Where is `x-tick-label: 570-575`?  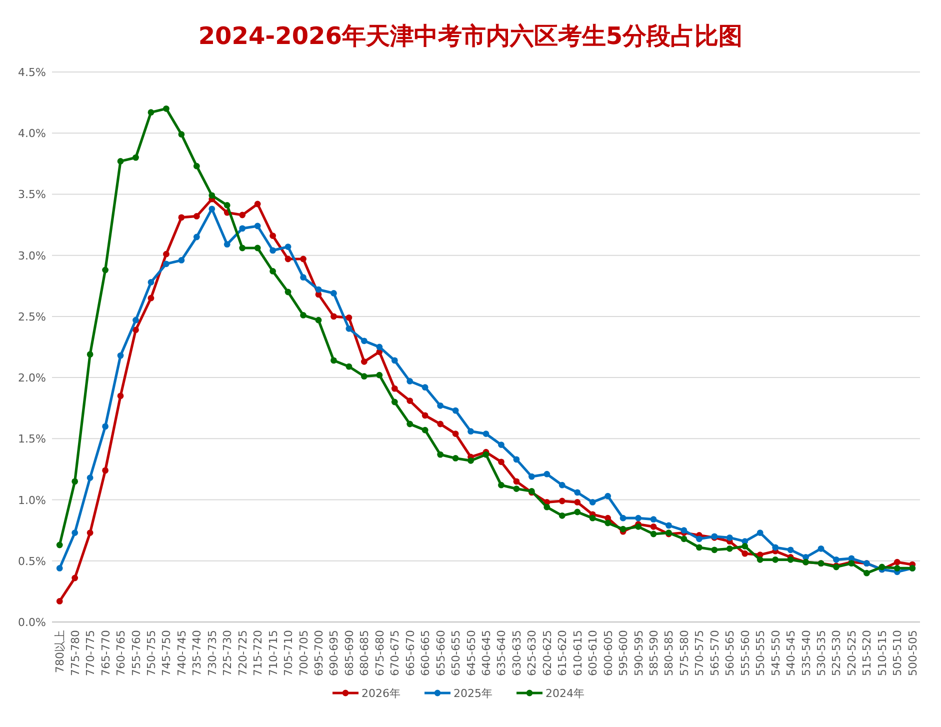
x-tick-label: 570-575 is located at coordinates (699, 653).